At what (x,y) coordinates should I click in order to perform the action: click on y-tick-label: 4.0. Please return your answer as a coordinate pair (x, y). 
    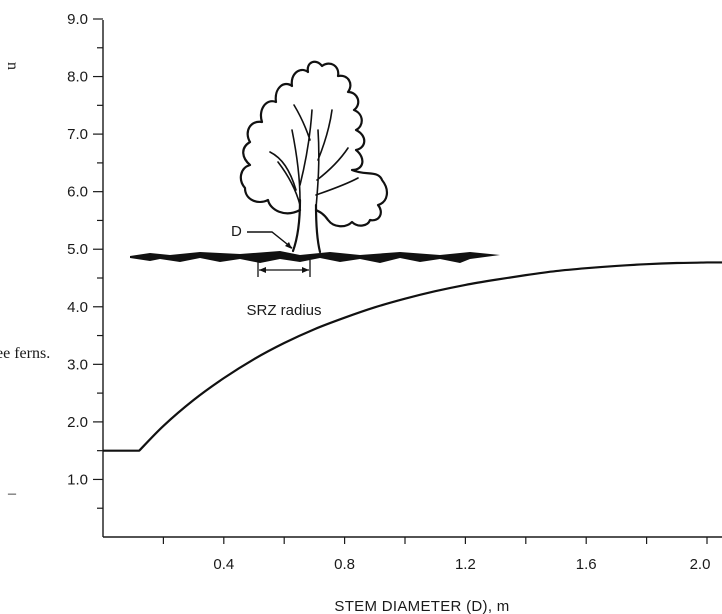
    Looking at the image, I should click on (77, 307).